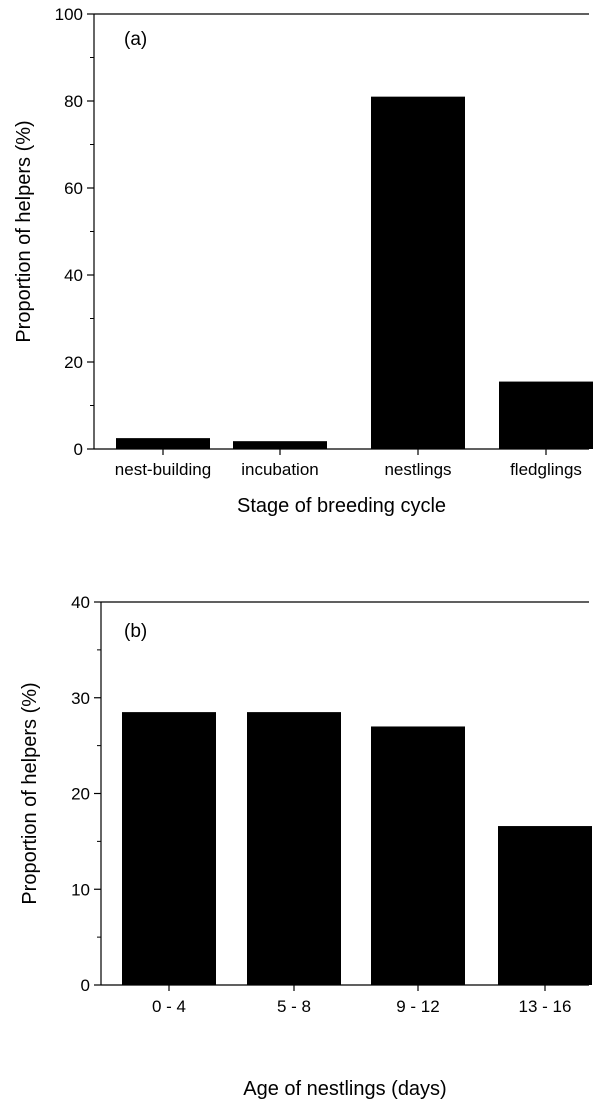 This screenshot has width=603, height=1109. What do you see at coordinates (135, 631) in the screenshot?
I see `panel-label: (b)` at bounding box center [135, 631].